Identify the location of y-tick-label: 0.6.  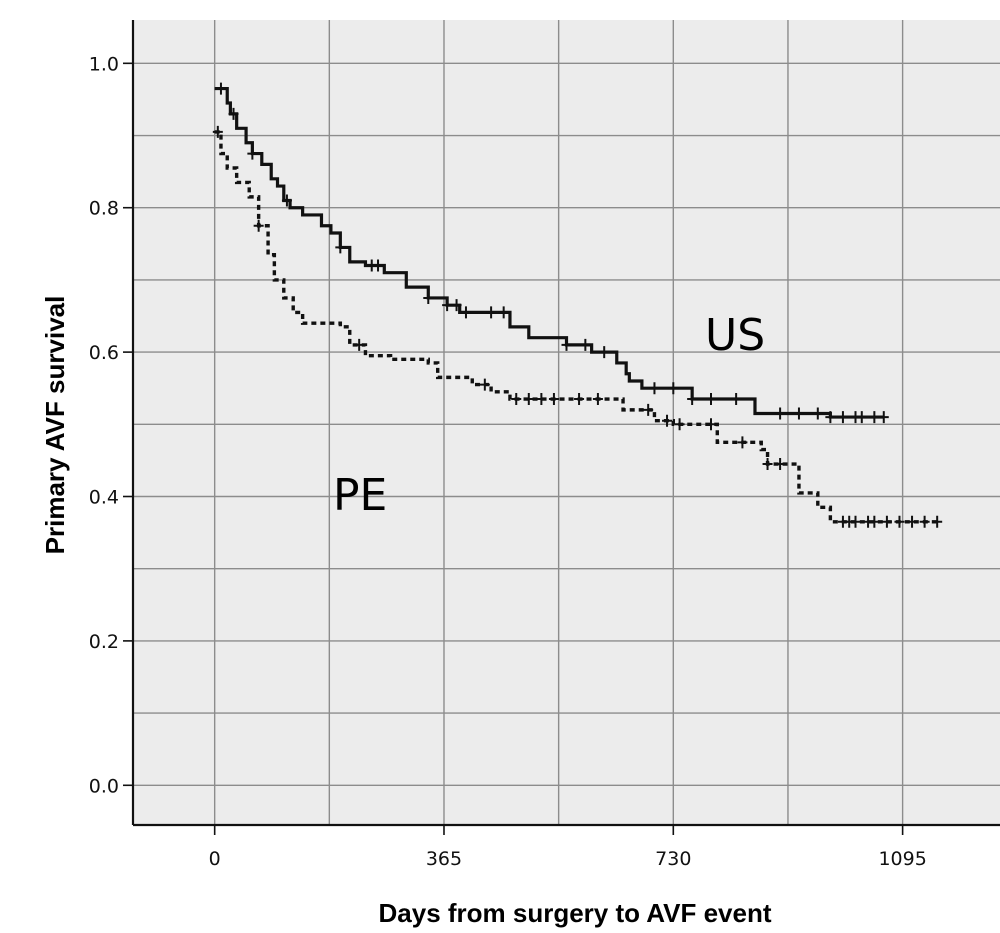
(104, 353).